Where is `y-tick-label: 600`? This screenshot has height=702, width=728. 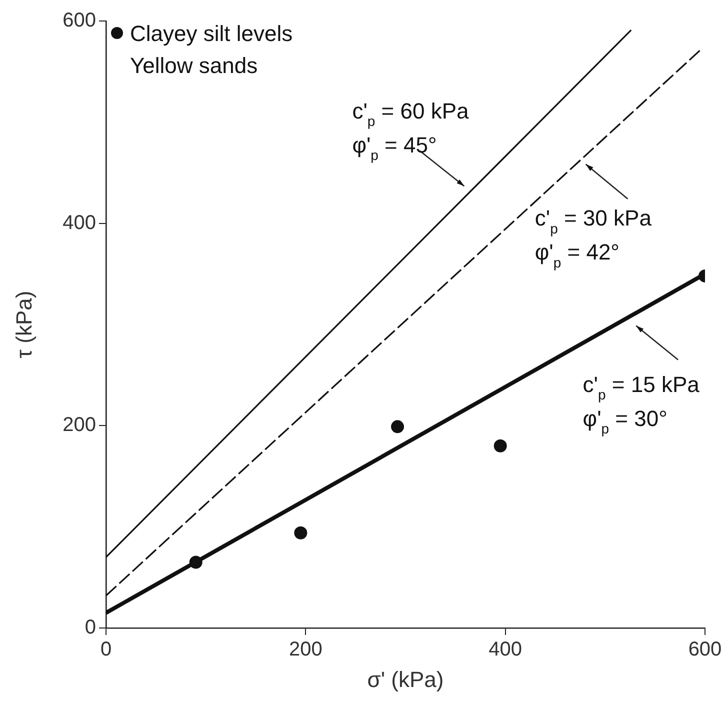
y-tick-label: 600 is located at coordinates (79, 21).